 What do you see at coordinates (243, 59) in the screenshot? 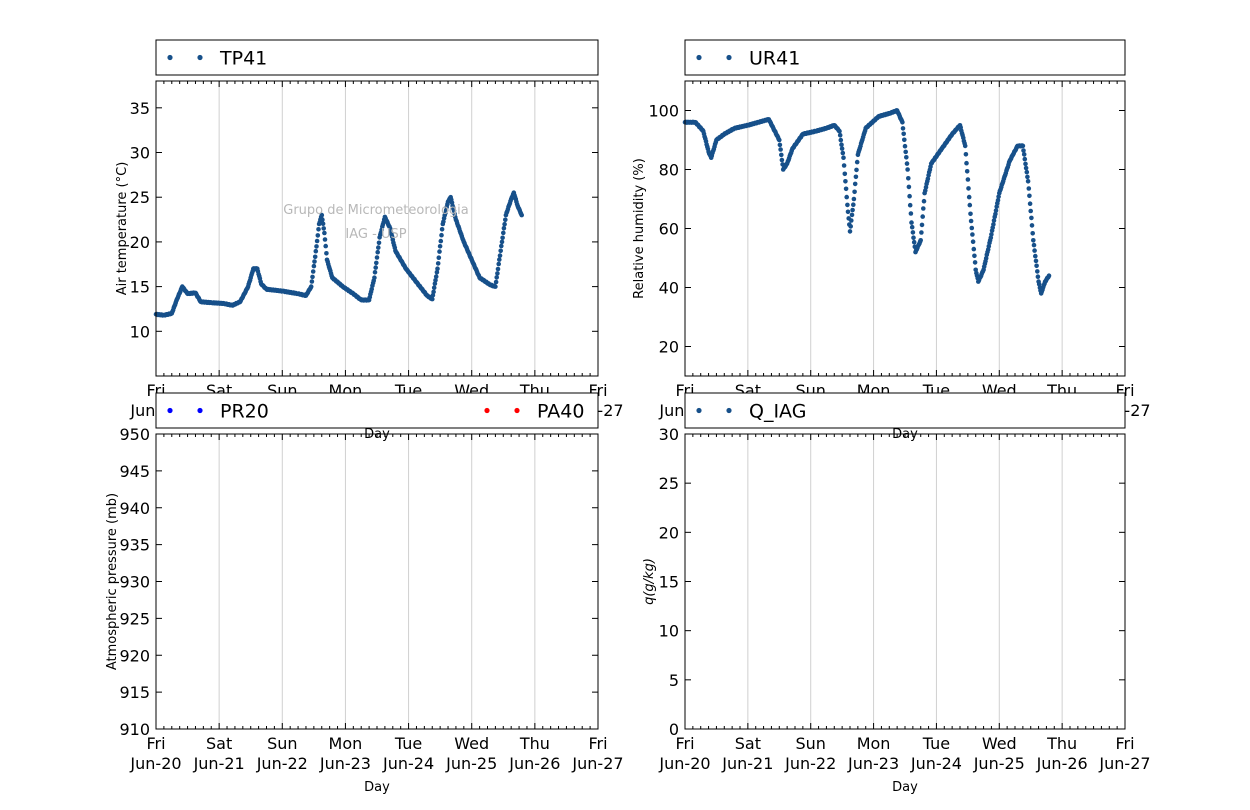
I see `legend-label: TP41` at bounding box center [243, 59].